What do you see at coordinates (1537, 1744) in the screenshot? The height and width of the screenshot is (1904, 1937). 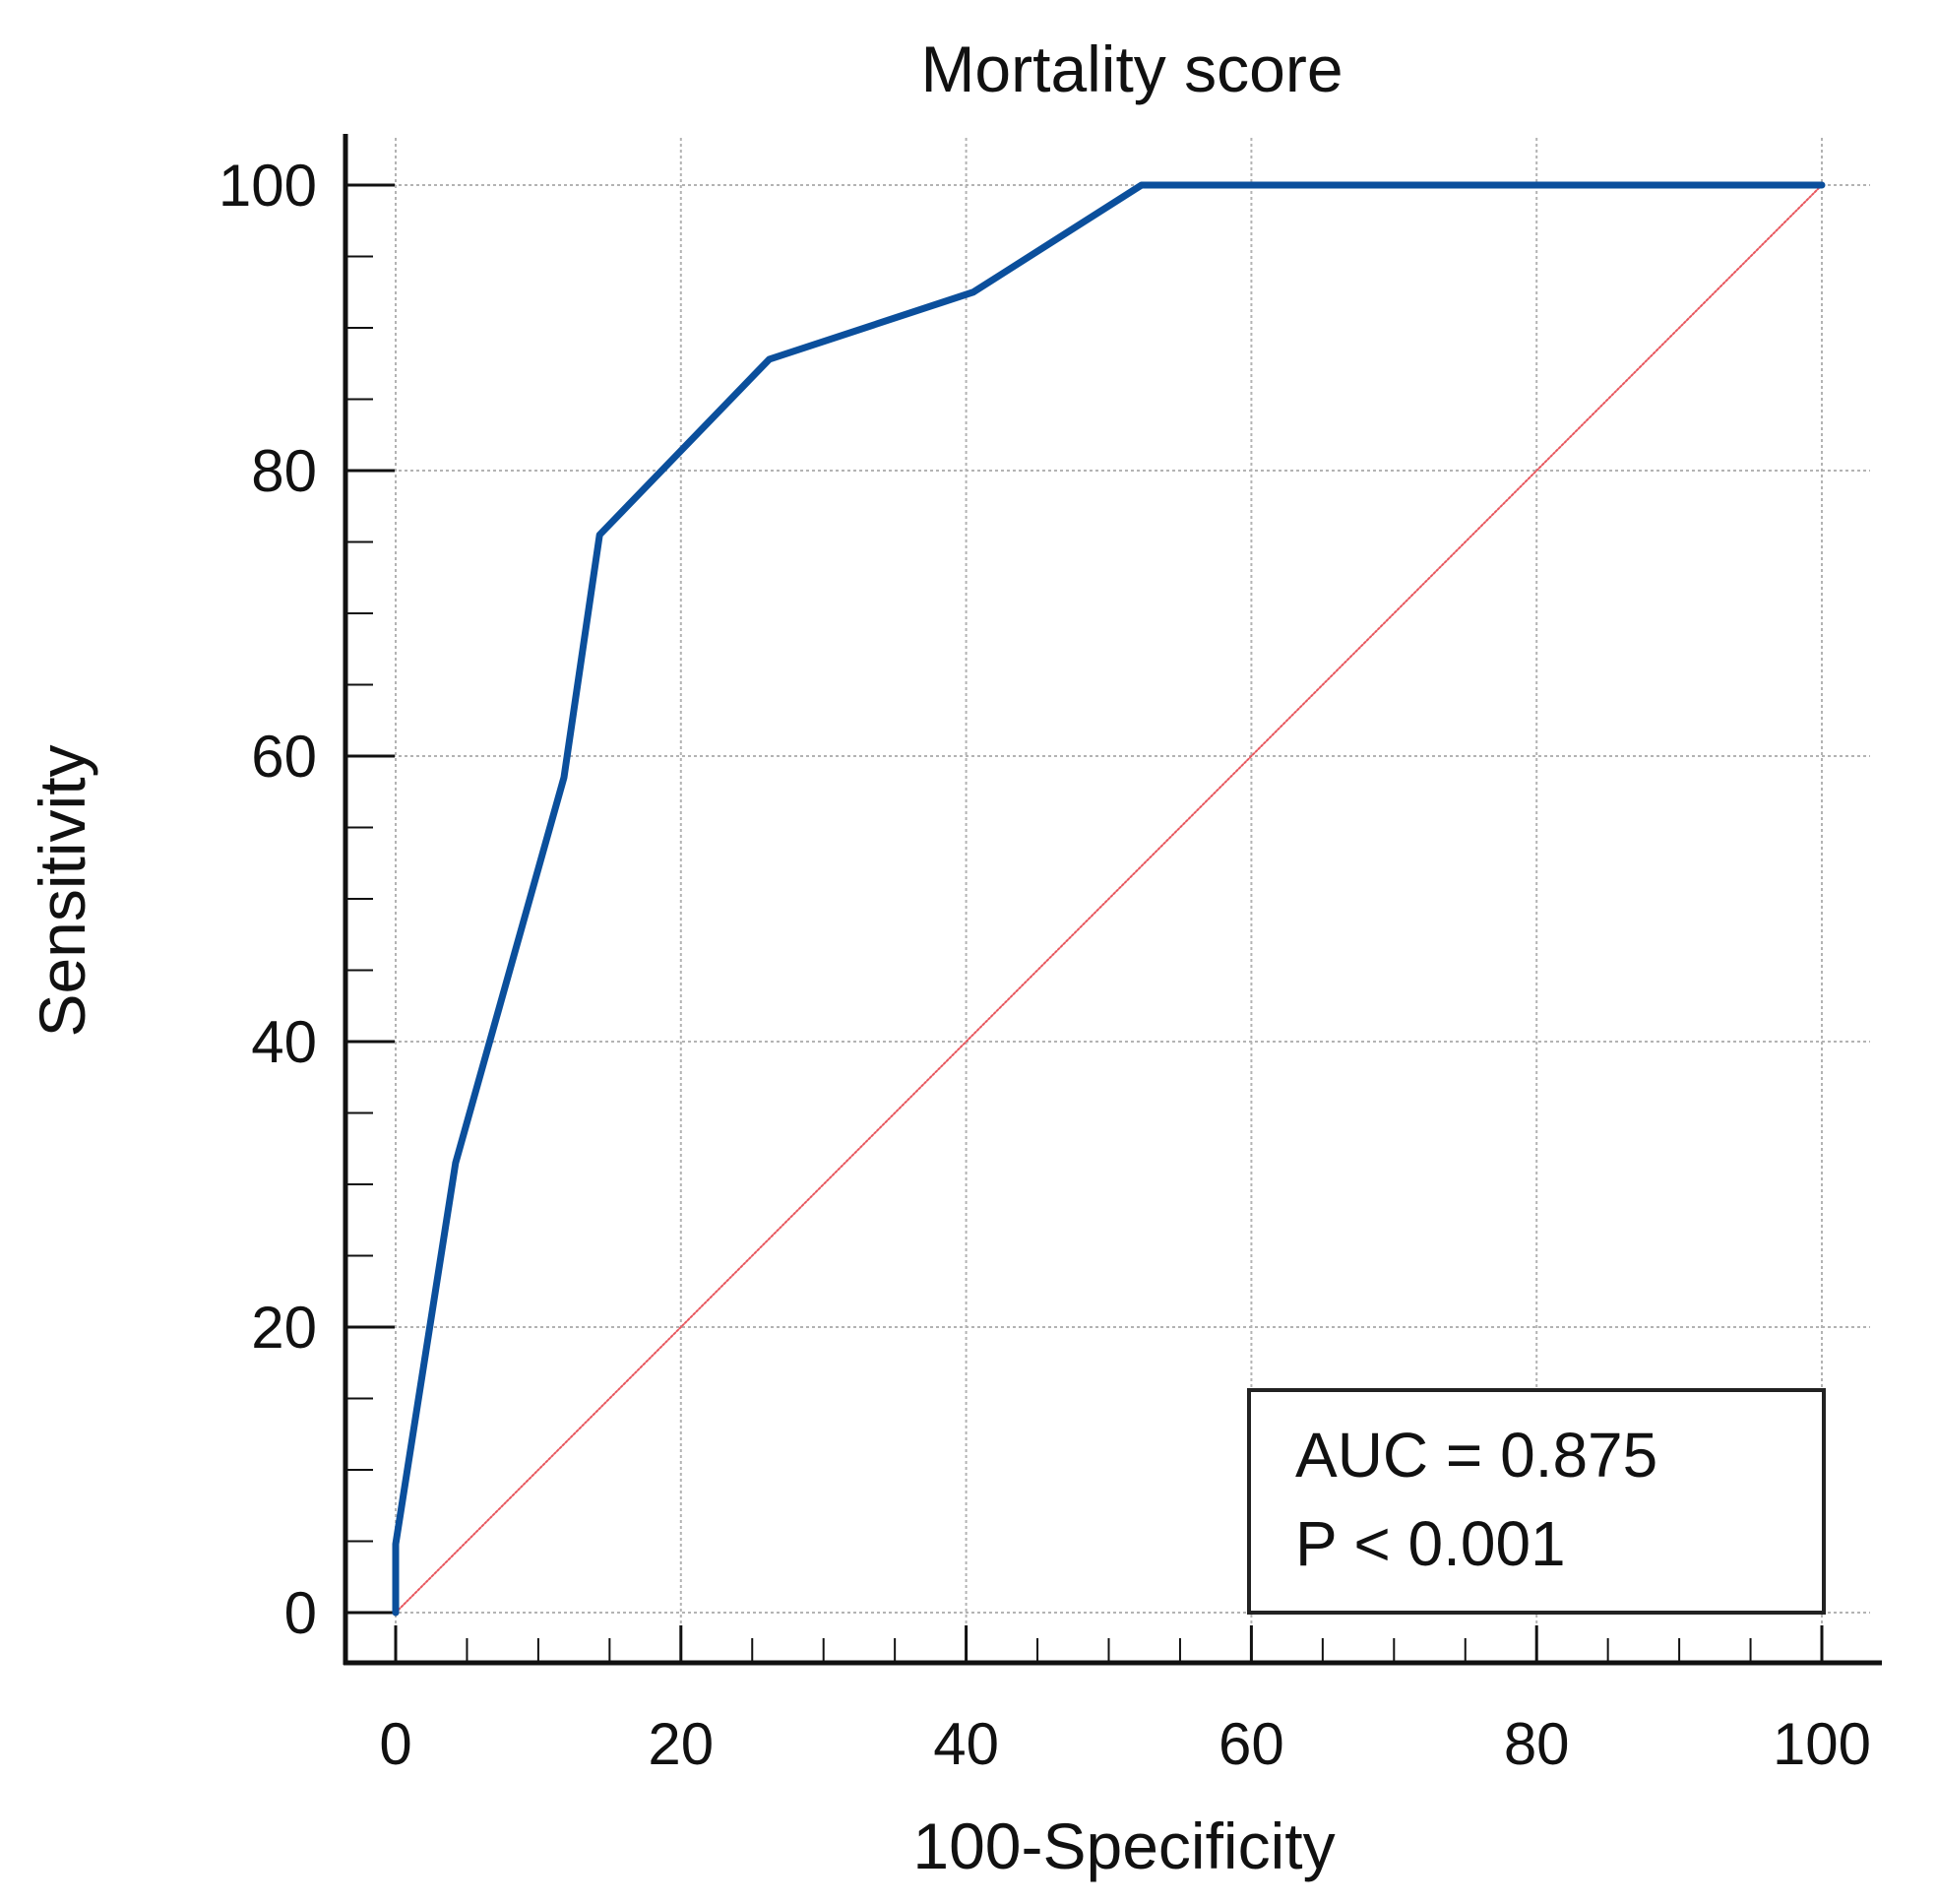 I see `x-tick-label: 80` at bounding box center [1537, 1744].